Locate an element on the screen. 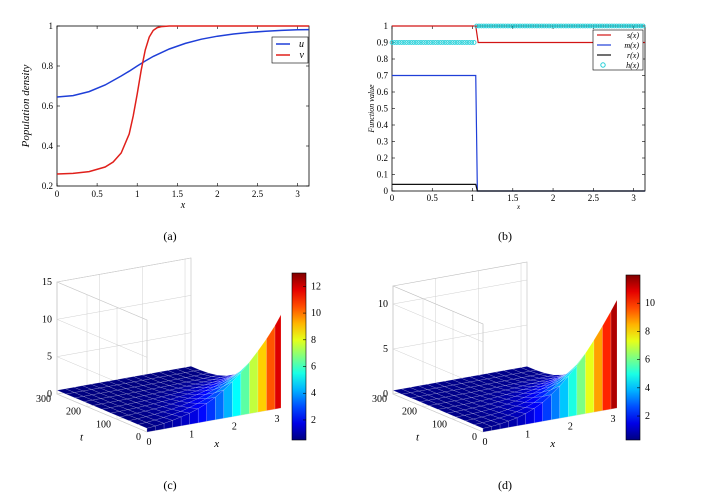 The width and height of the screenshot is (701, 495). x-tick-label: 1.5 is located at coordinates (513, 198).